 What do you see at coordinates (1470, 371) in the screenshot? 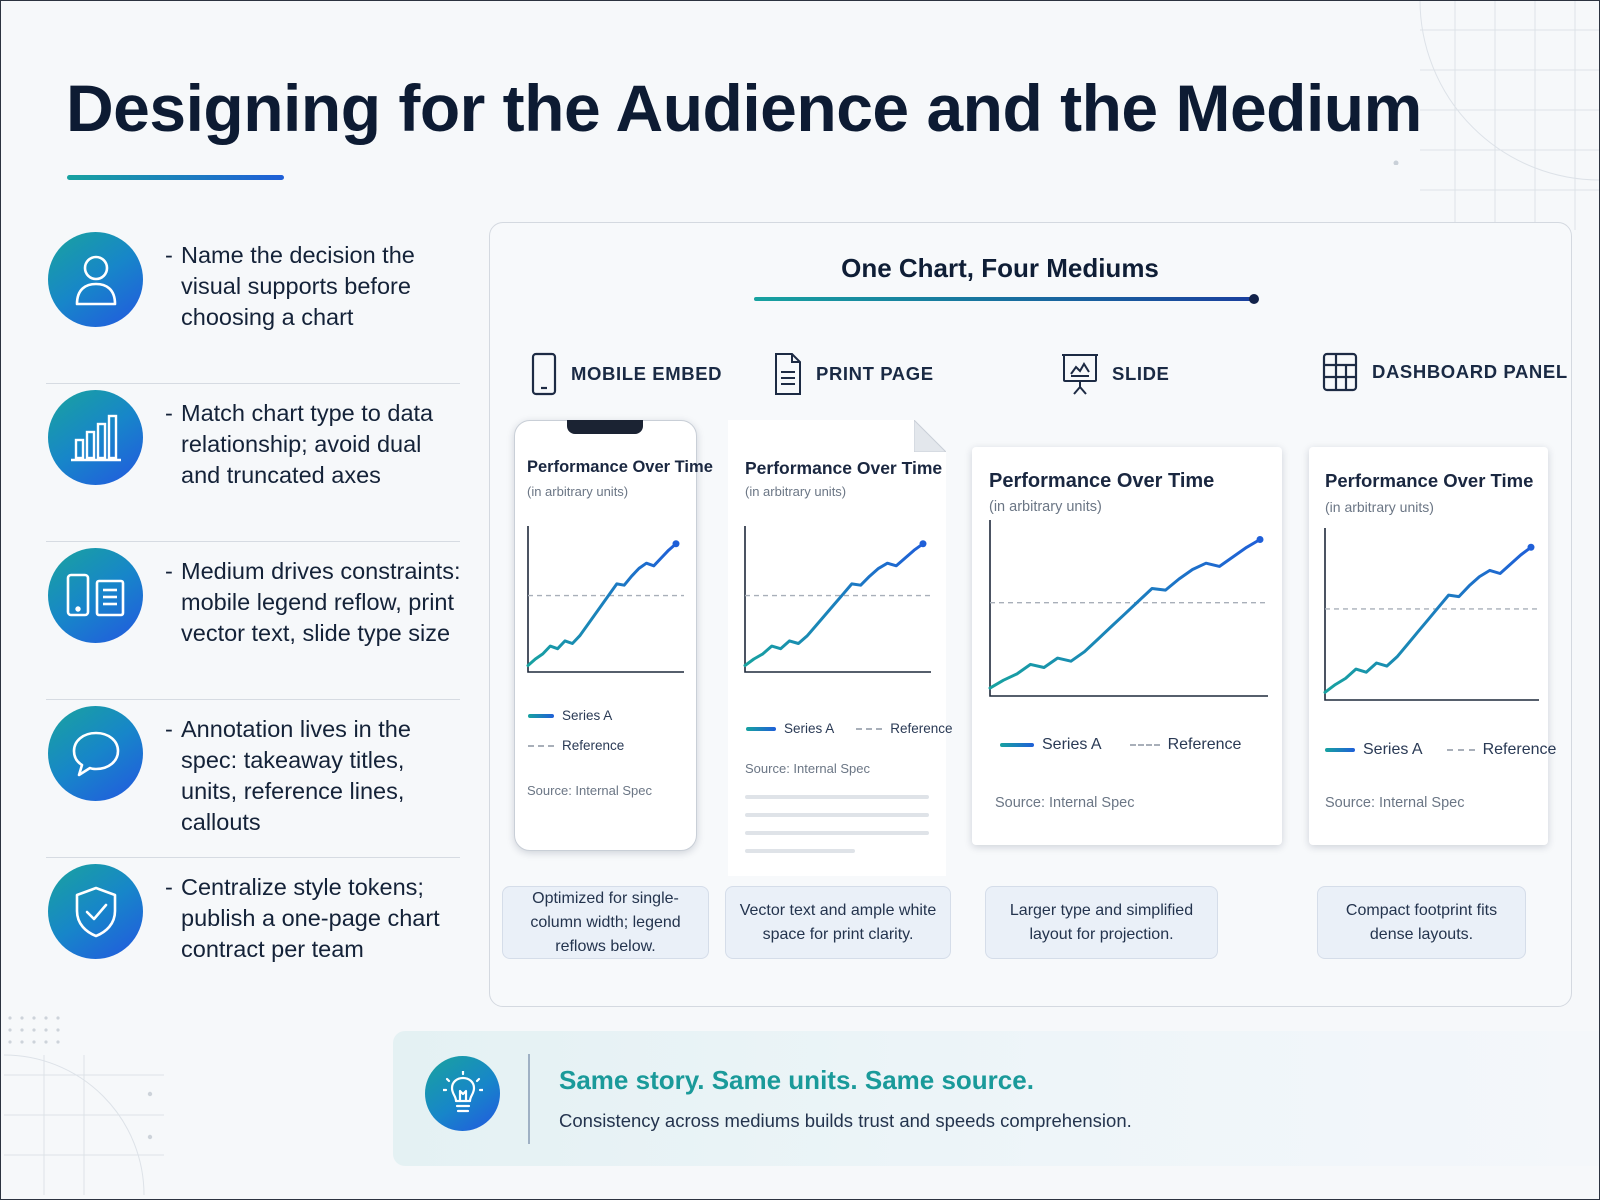
I see `medium-label: DASHBOARD PANEL` at bounding box center [1470, 371].